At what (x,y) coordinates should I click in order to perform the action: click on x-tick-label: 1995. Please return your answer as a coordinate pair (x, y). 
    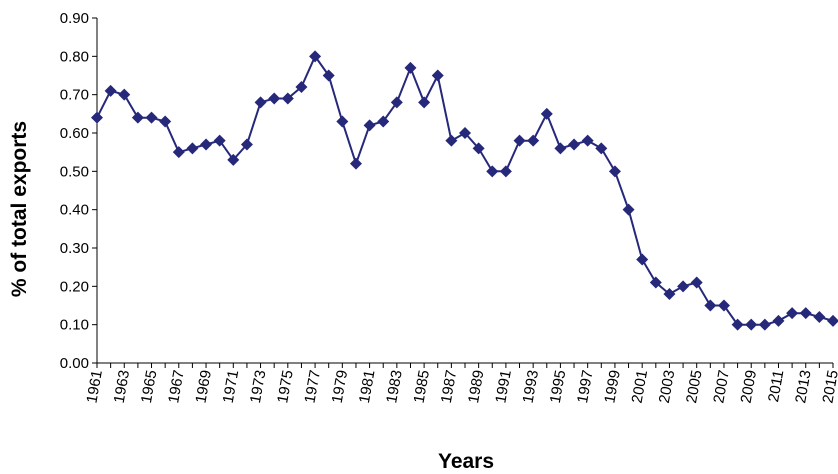
    Looking at the image, I should click on (558, 387).